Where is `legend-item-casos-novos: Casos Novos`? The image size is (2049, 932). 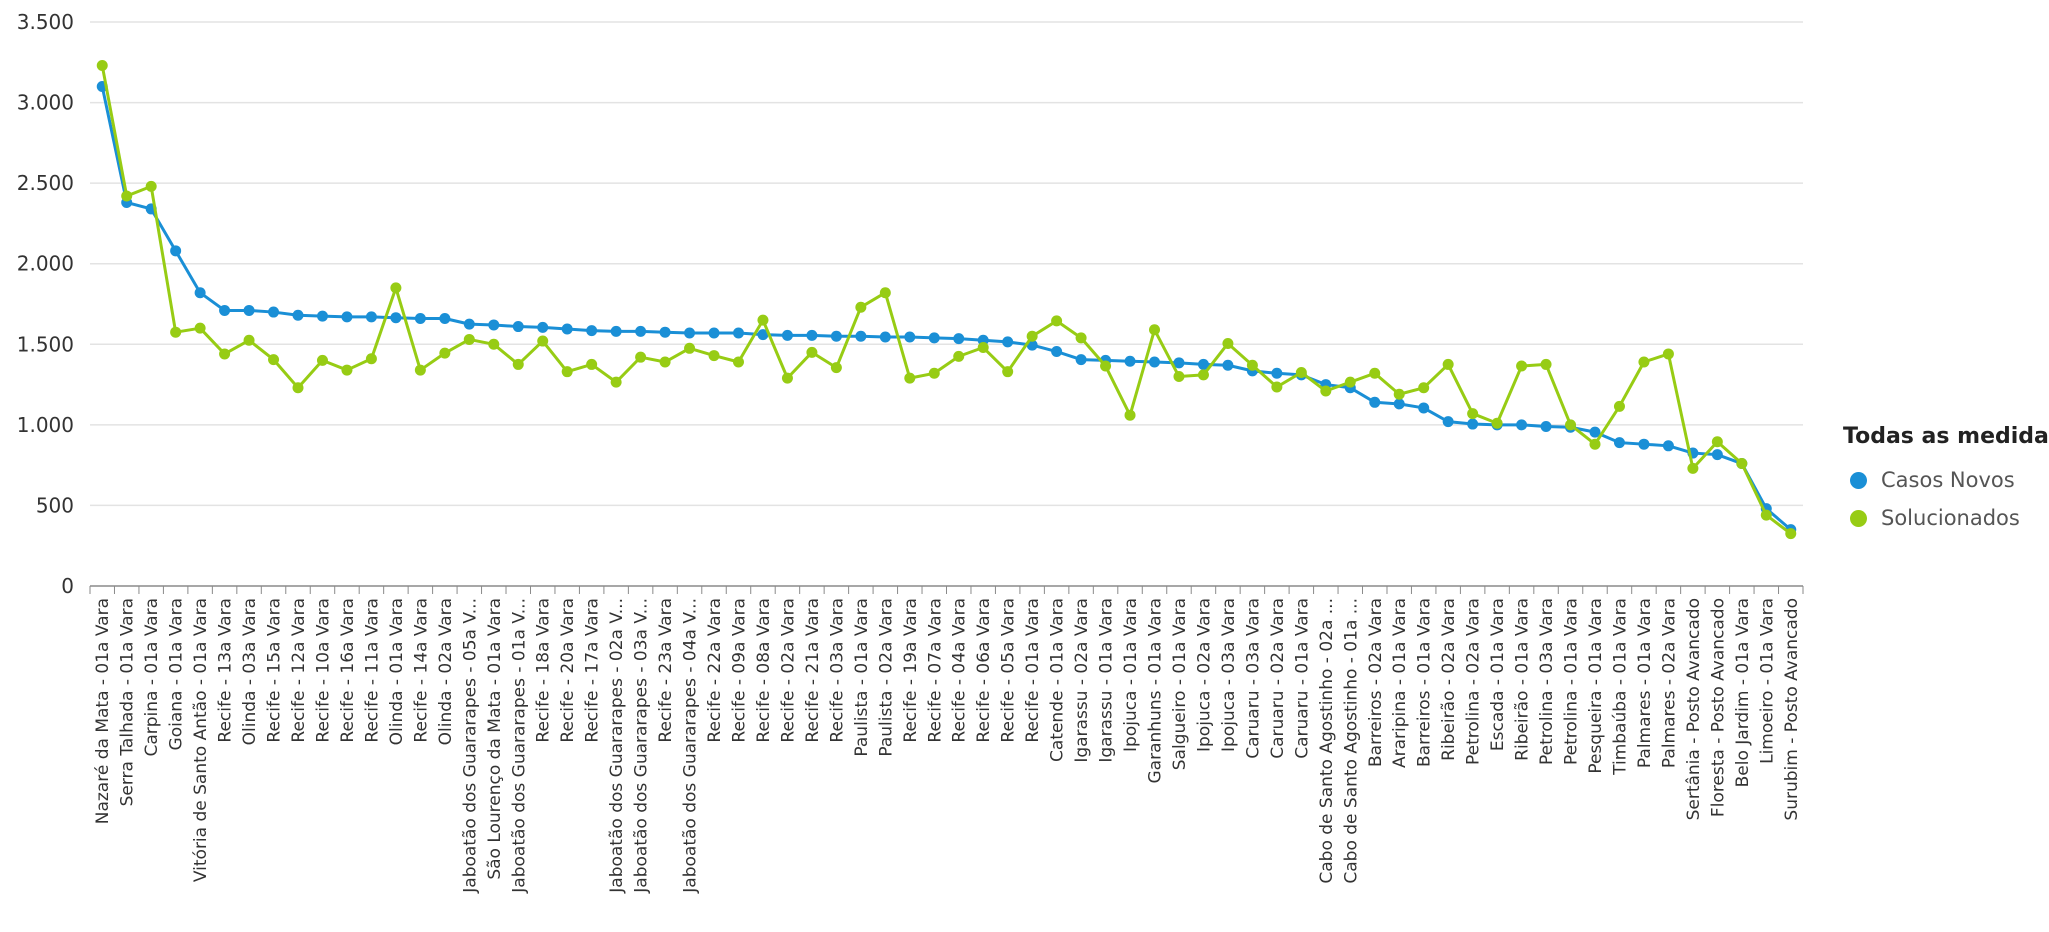 legend-item-casos-novos: Casos Novos is located at coordinates (1946, 480).